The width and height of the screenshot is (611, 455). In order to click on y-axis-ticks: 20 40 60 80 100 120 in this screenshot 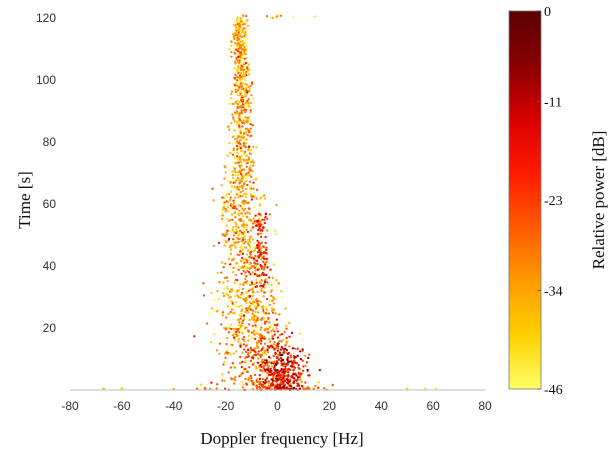, I will do `click(46, 173)`.